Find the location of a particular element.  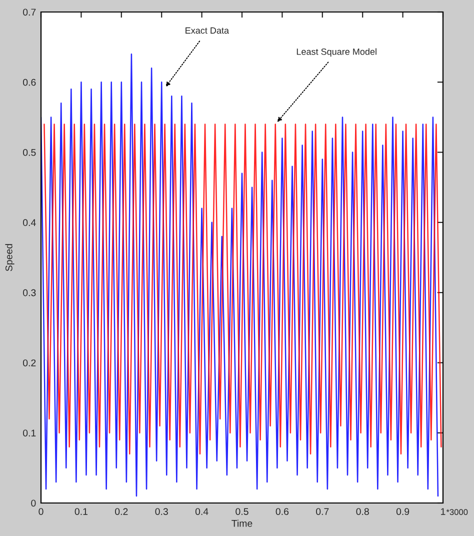

x-tick-label: 0.1 is located at coordinates (81, 511).